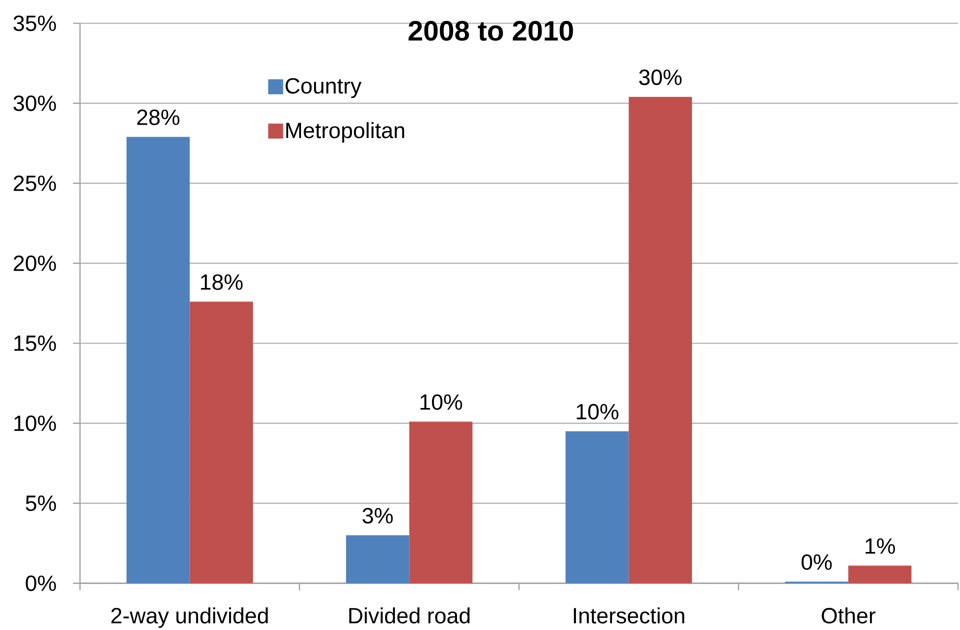 The height and width of the screenshot is (630, 960). What do you see at coordinates (629, 615) in the screenshot?
I see `x-tick-label: Intersection` at bounding box center [629, 615].